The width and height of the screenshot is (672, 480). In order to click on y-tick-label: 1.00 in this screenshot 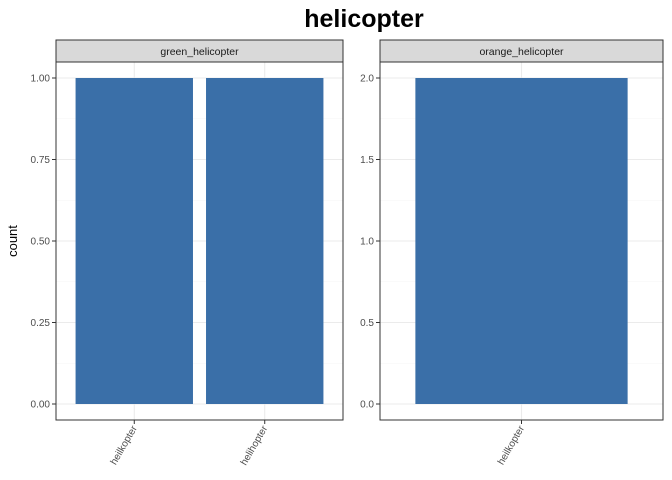, I will do `click(41, 79)`.